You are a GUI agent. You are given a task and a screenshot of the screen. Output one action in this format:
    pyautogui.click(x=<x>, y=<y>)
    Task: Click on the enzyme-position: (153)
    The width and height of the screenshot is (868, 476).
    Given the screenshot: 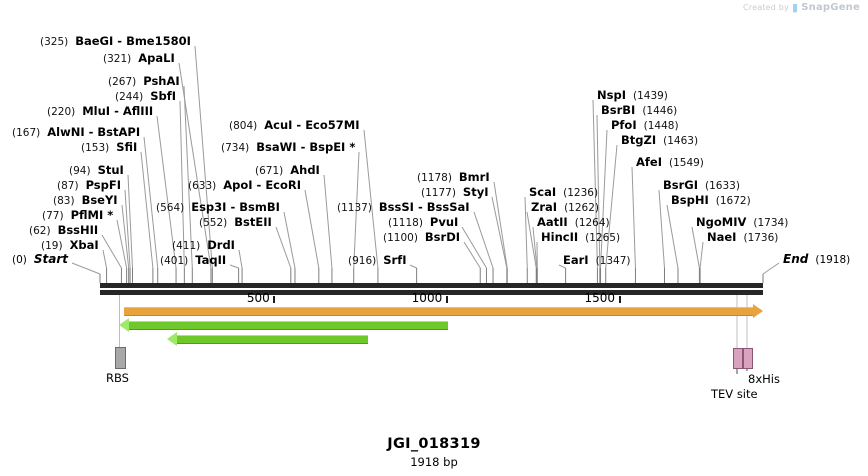 What is the action you would take?
    pyautogui.click(x=95, y=148)
    